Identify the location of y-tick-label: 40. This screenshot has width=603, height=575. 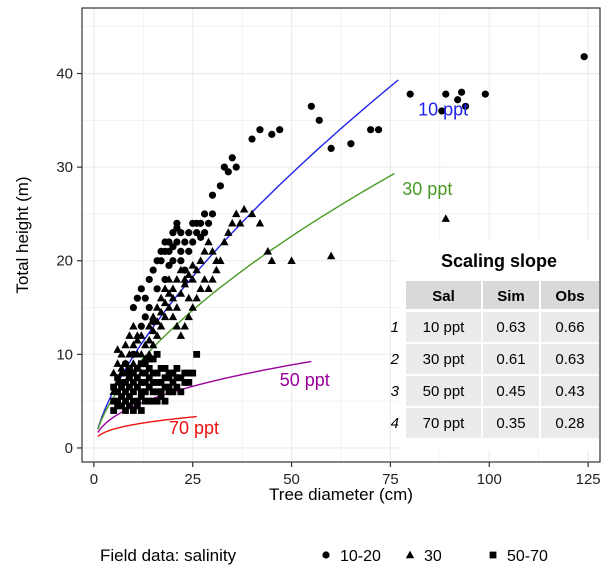
(64, 74).